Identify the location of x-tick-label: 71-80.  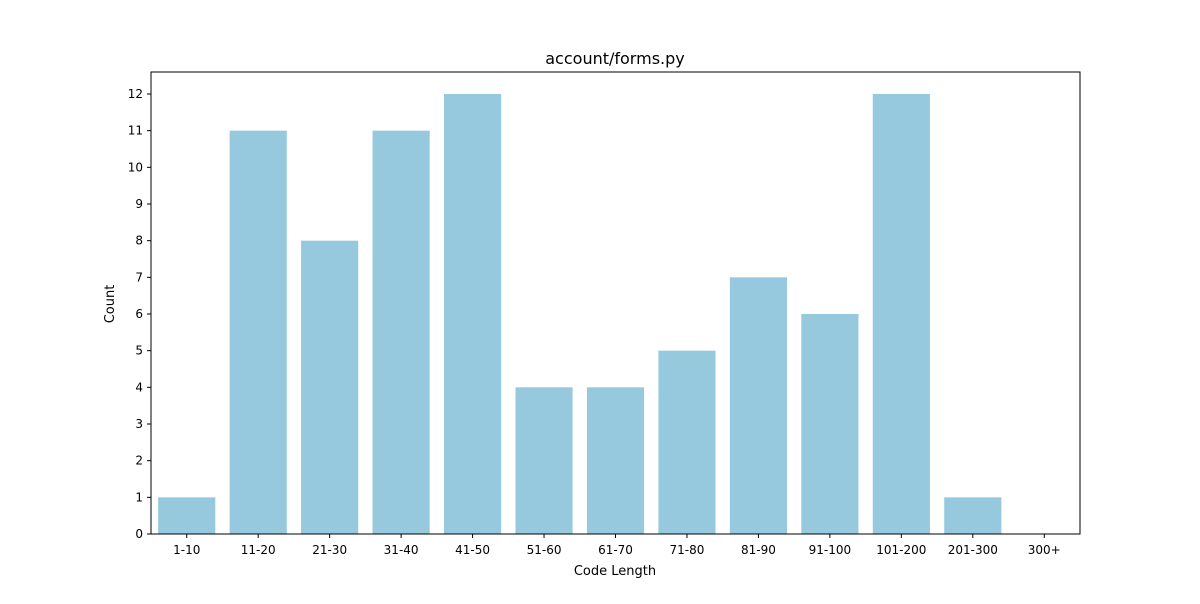
(687, 550).